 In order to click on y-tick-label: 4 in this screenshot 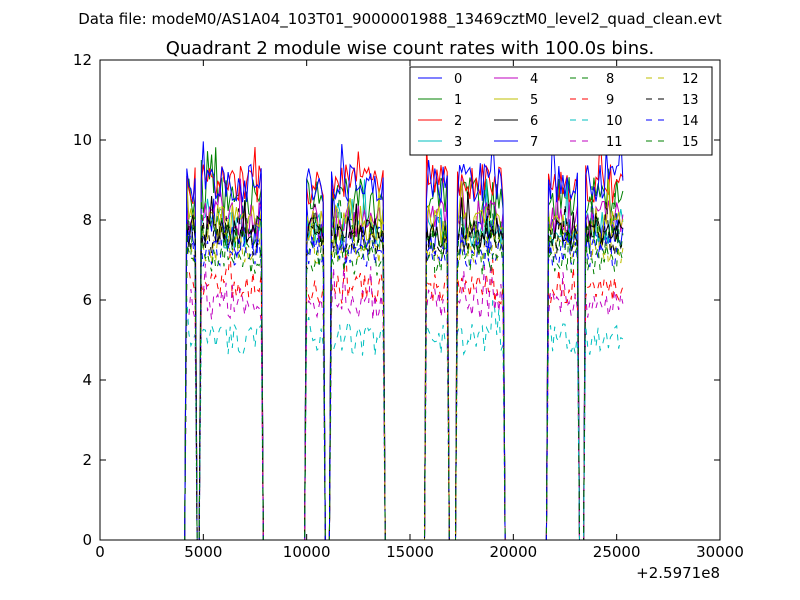, I will do `click(87, 380)`.